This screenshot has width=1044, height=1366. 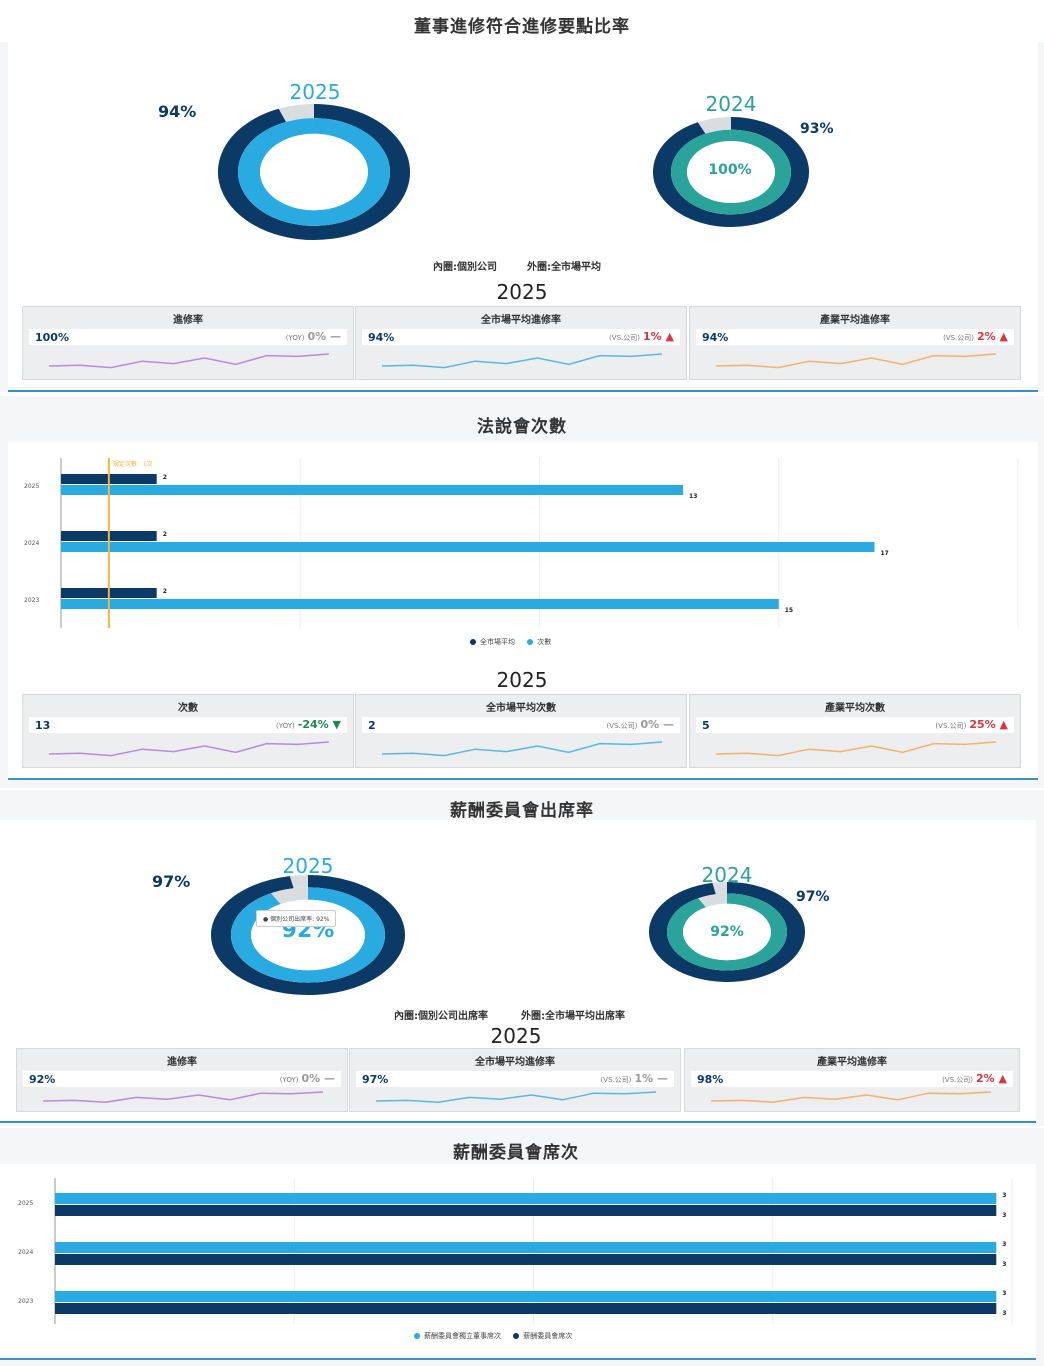 What do you see at coordinates (852, 1080) in the screenshot?
I see `kpi-card-industry-3: 產業平均進修率 98% (VS.公司) 2% ▲` at bounding box center [852, 1080].